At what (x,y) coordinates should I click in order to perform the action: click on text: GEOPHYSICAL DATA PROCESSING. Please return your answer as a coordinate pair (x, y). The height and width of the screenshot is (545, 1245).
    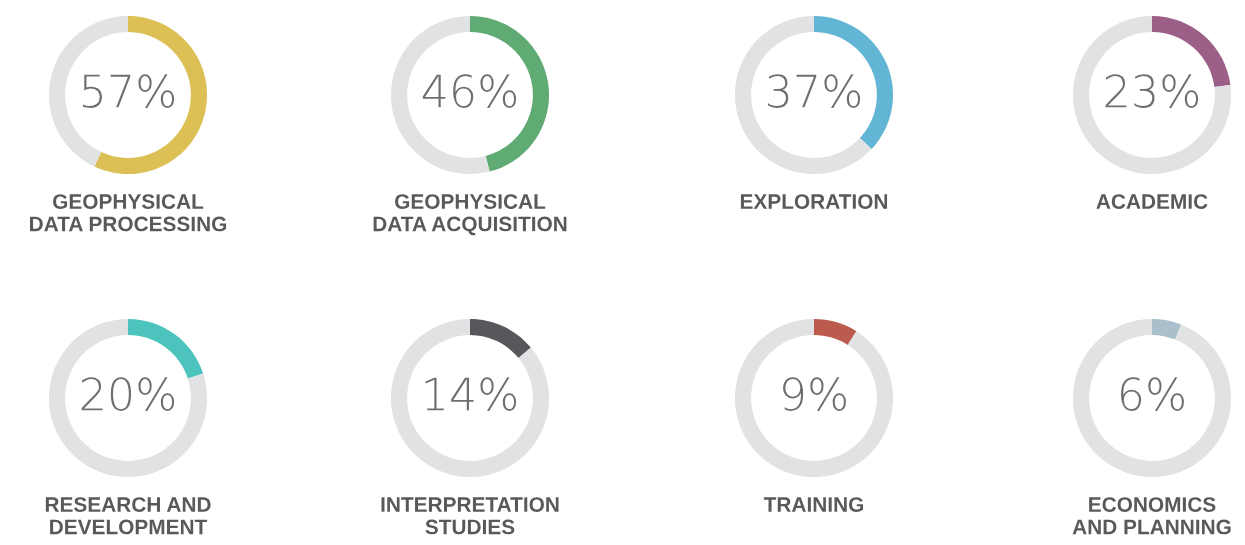
    Looking at the image, I should click on (128, 213).